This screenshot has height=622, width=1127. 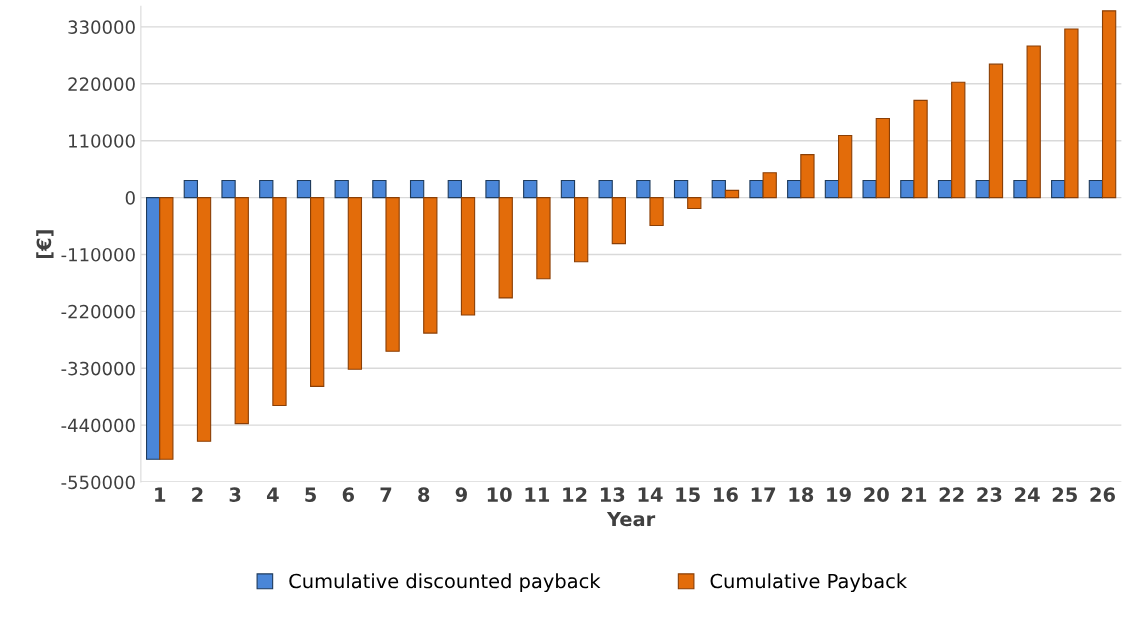 I want to click on x-tick-label: 19, so click(x=839, y=494).